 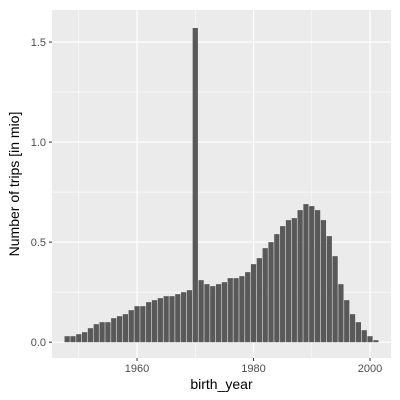 I want to click on y-tick-label: 1.0, so click(x=38, y=143).